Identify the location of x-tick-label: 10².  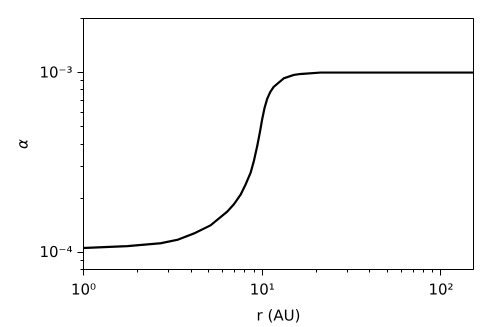
(441, 289).